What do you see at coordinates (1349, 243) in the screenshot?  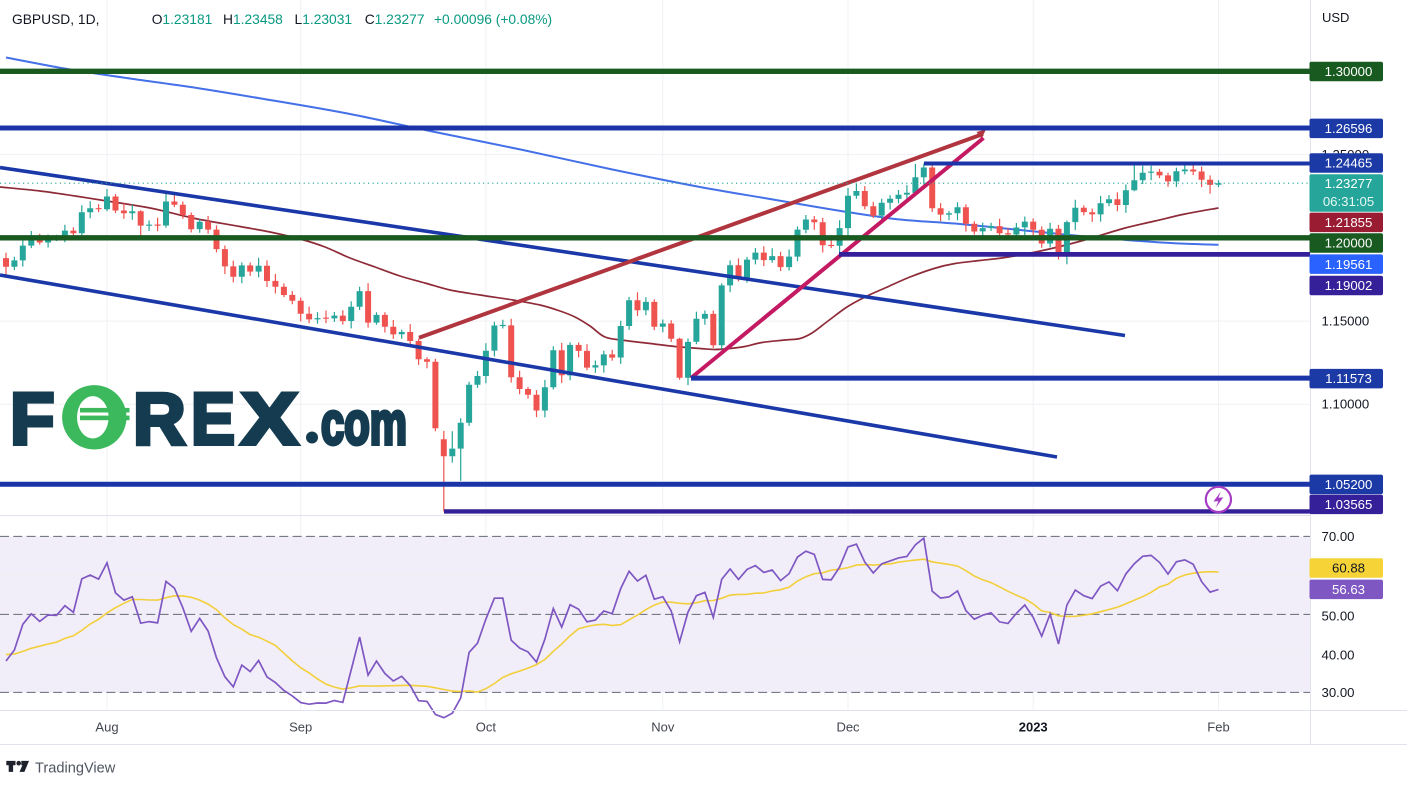 I see `svg-text: 1.20000` at bounding box center [1349, 243].